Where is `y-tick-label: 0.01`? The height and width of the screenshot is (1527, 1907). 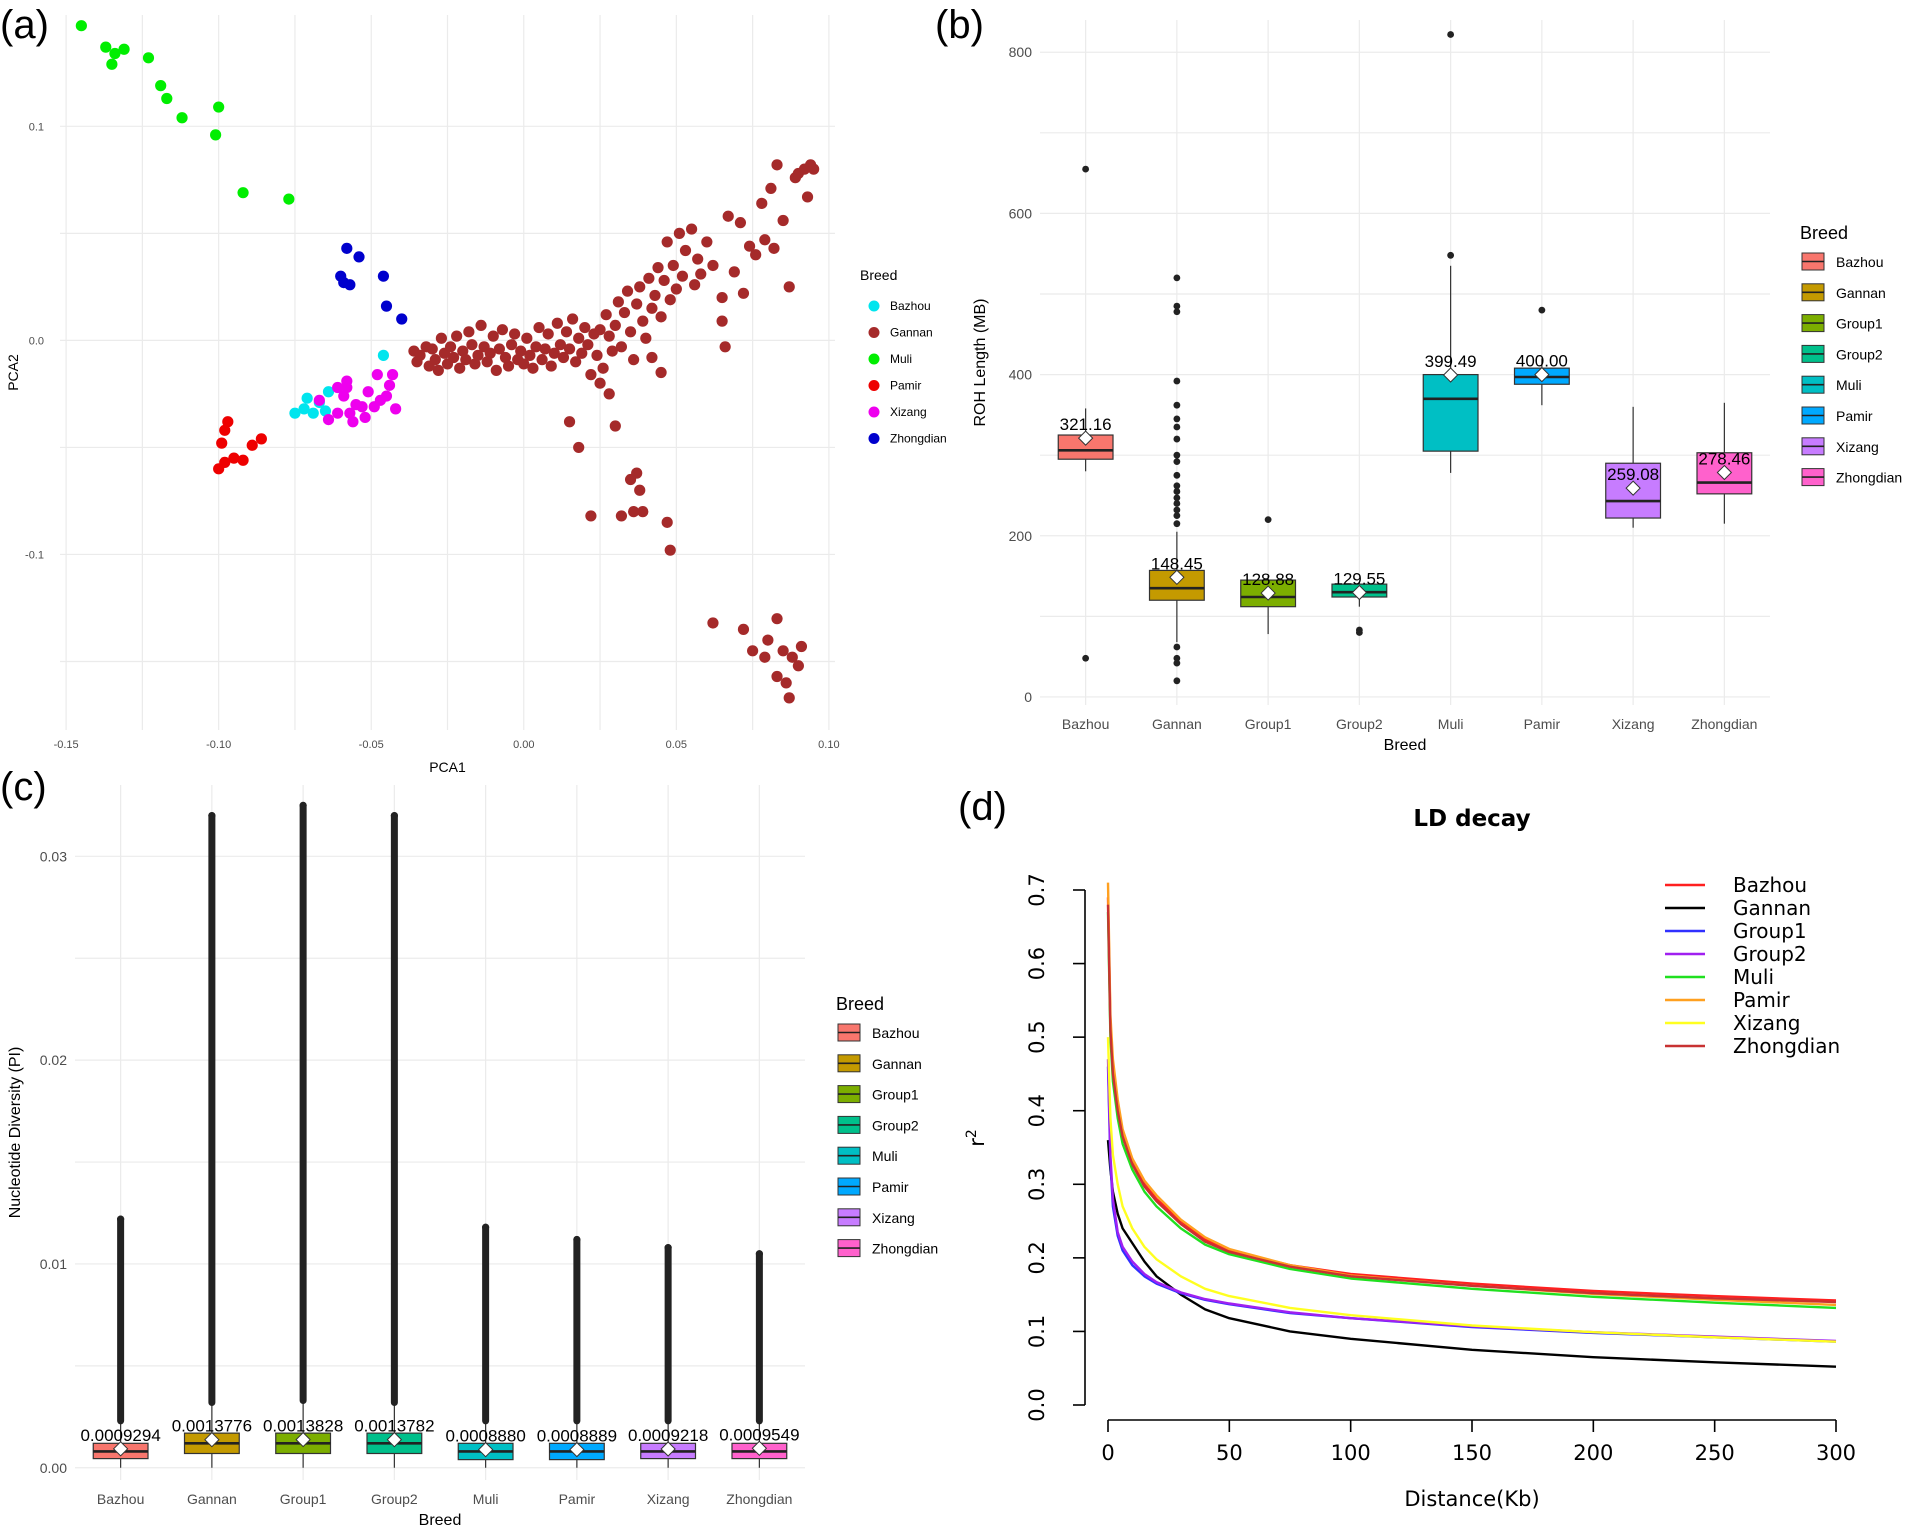
y-tick-label: 0.01 is located at coordinates (53, 1264).